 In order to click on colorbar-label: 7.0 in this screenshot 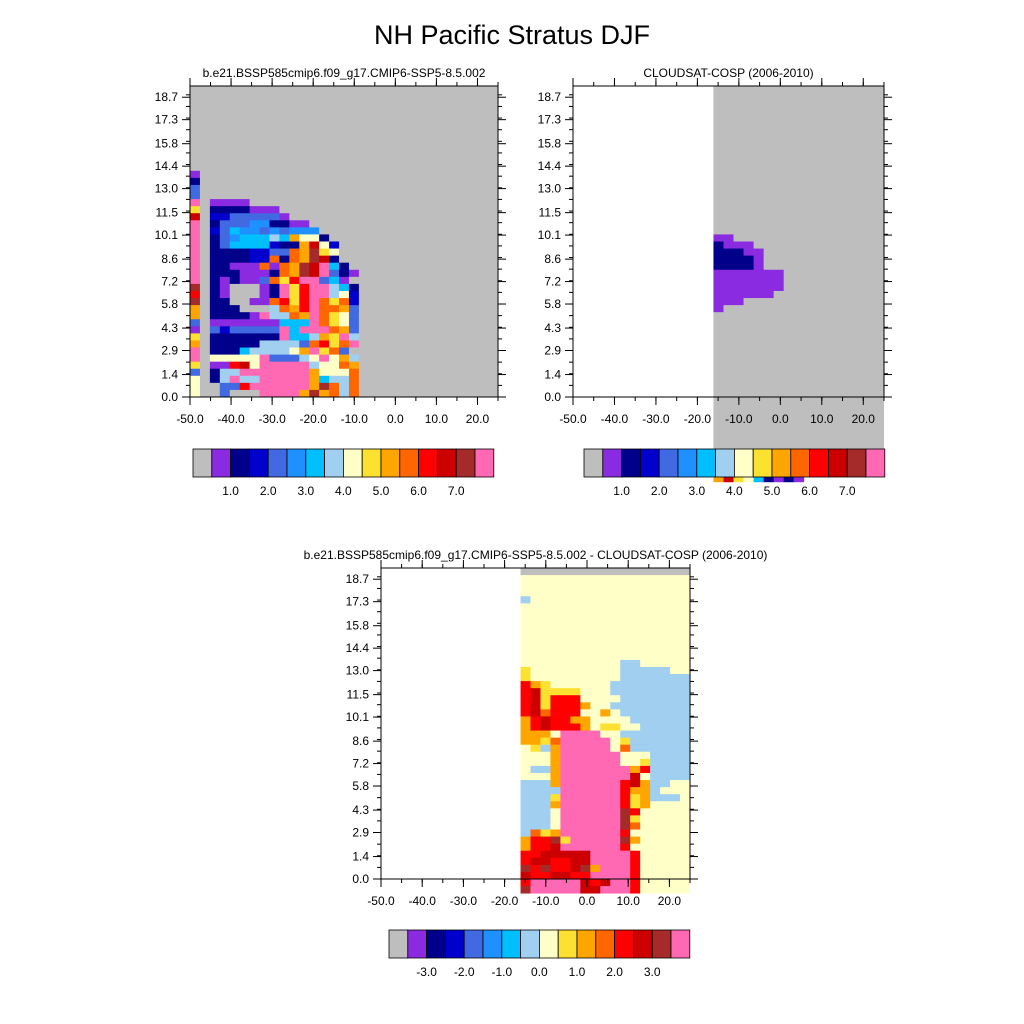, I will do `click(847, 491)`.